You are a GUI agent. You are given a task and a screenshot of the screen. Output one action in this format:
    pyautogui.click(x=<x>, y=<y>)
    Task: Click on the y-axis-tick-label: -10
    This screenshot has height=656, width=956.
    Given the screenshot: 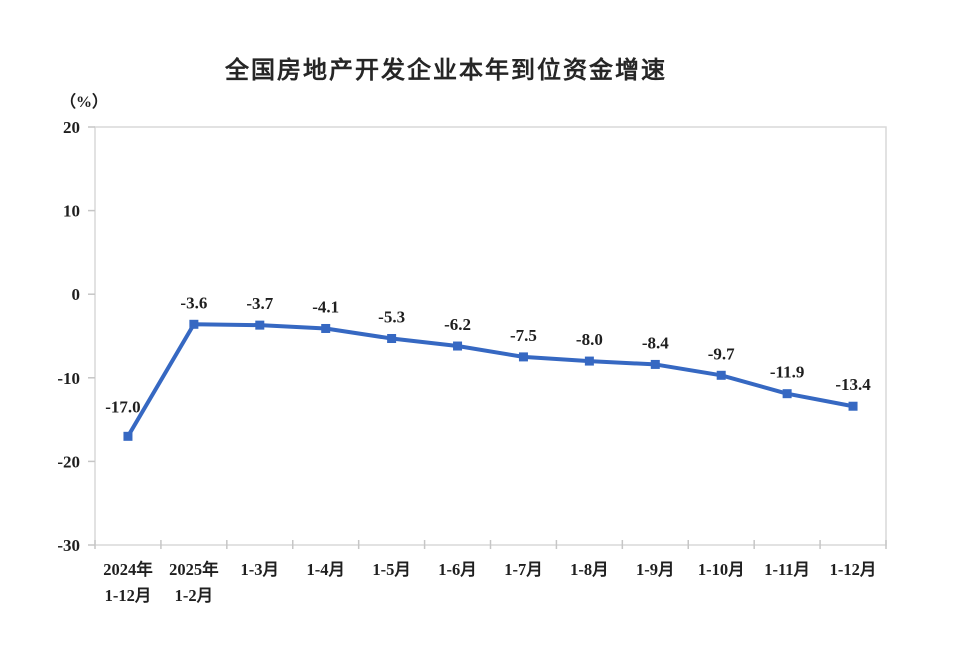 What is the action you would take?
    pyautogui.click(x=68, y=378)
    